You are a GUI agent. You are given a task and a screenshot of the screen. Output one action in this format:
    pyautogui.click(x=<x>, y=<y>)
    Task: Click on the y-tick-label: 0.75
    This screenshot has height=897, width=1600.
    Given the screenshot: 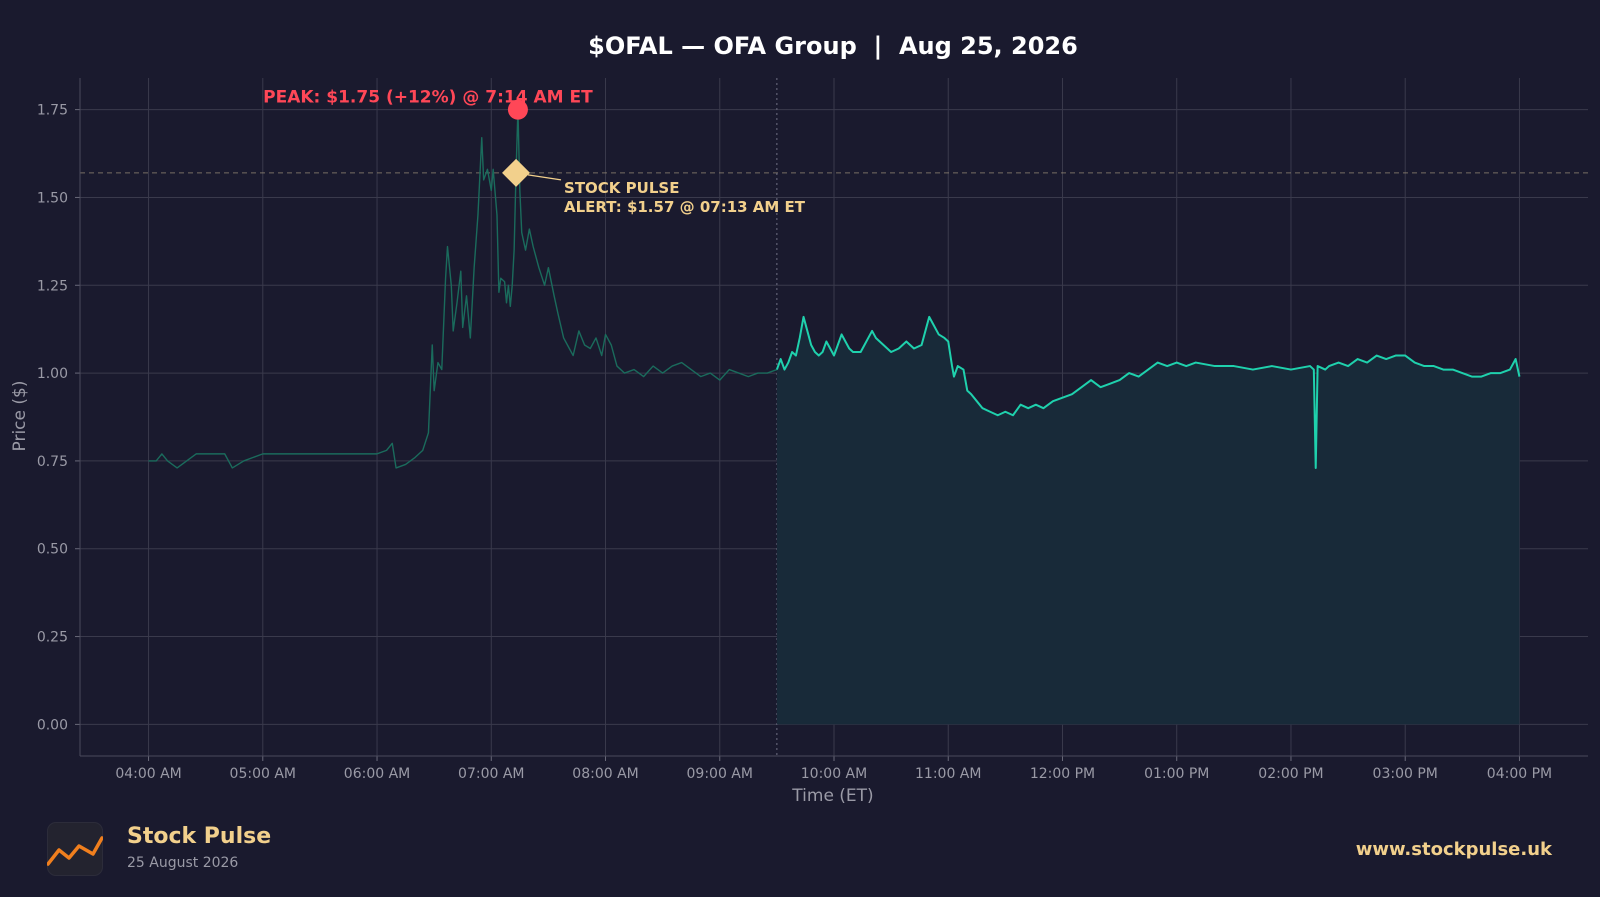 What is the action you would take?
    pyautogui.click(x=52, y=462)
    